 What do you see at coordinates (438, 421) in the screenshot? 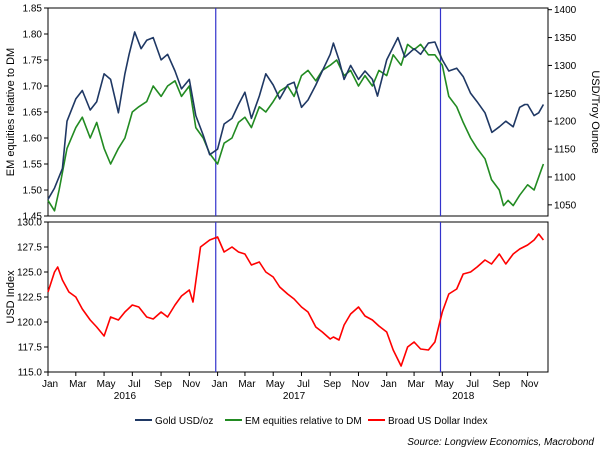
I see `legend-label-usd: Broad US Dollar Index` at bounding box center [438, 421].